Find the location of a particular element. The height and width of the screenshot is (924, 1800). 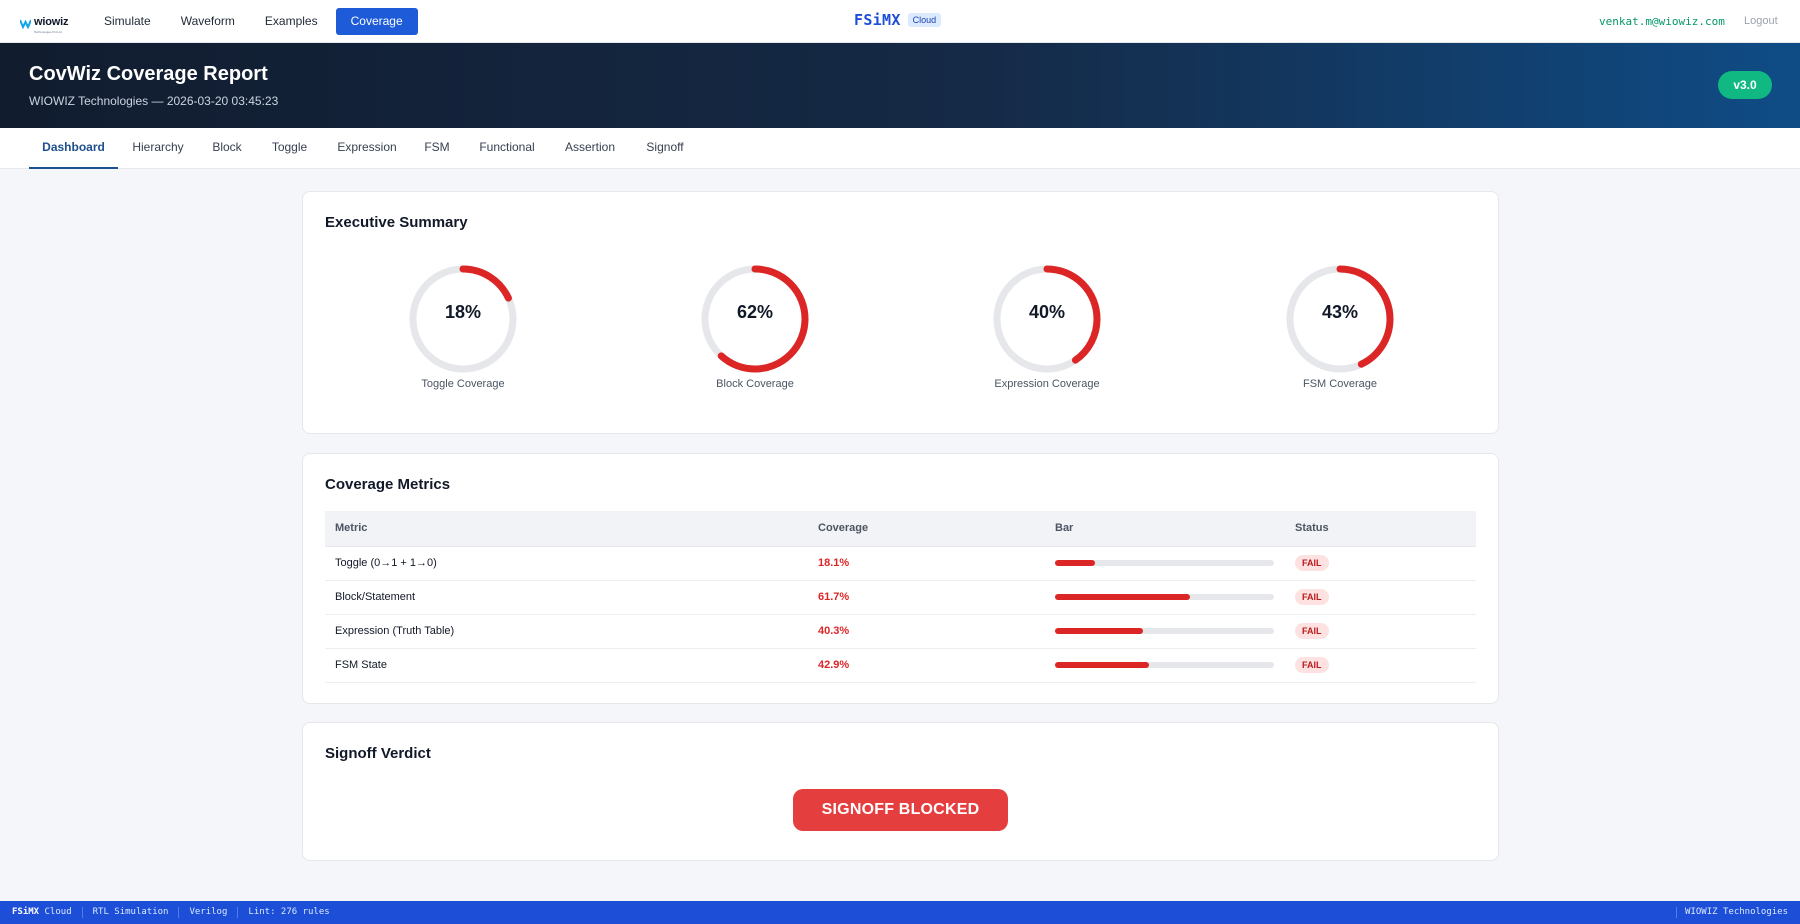

table-header-row: Metric Coverage Bar Status is located at coordinates (900, 529).